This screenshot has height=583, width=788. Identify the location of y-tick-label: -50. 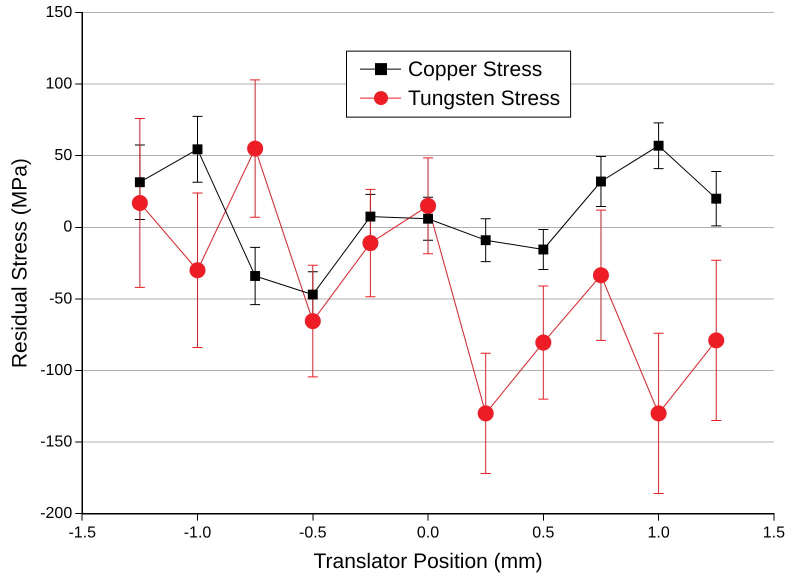
(60, 299).